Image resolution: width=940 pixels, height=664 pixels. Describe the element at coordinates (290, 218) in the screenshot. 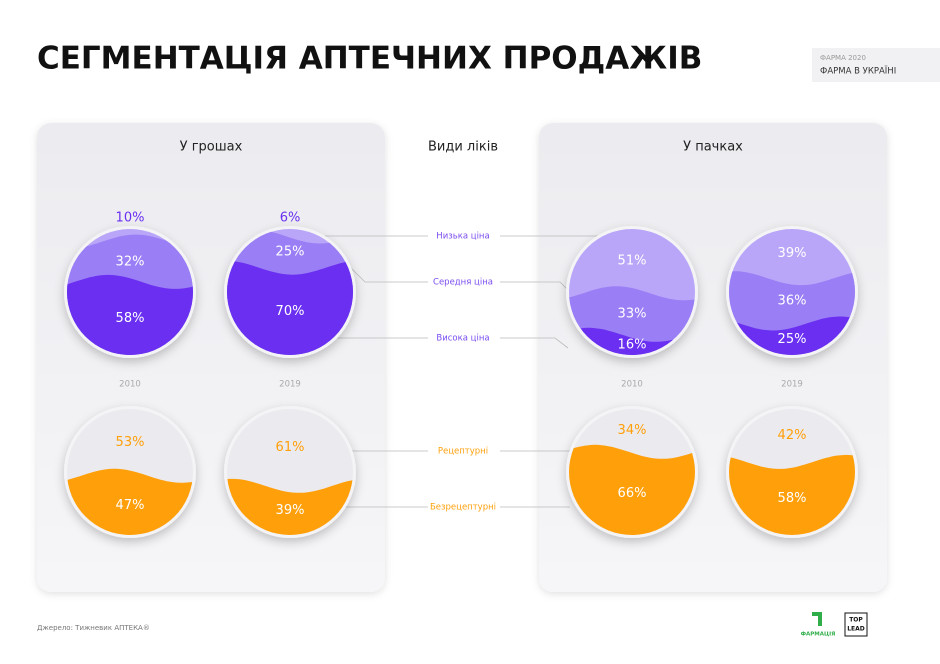

I see `value-label: 6%` at that location.